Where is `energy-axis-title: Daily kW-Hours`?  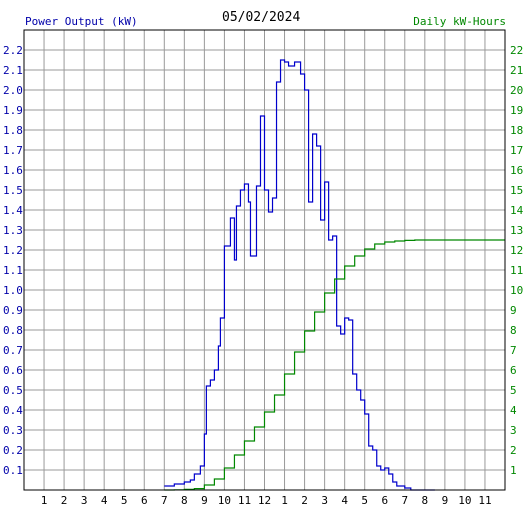
energy-axis-title: Daily kW-Hours is located at coordinates (459, 21).